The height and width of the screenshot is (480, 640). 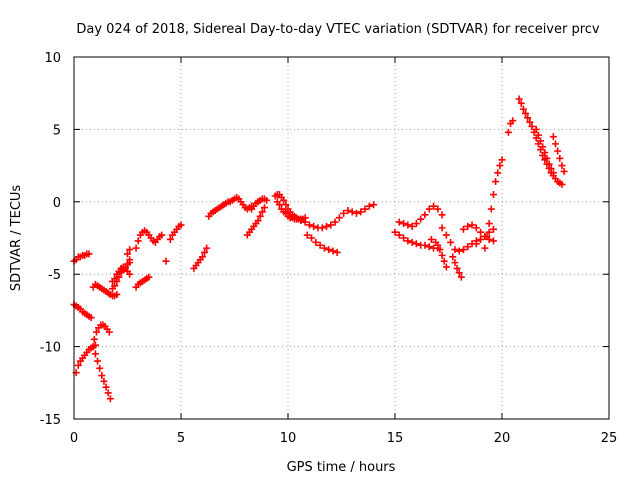 What do you see at coordinates (52, 58) in the screenshot?
I see `y-tick-label: 10` at bounding box center [52, 58].